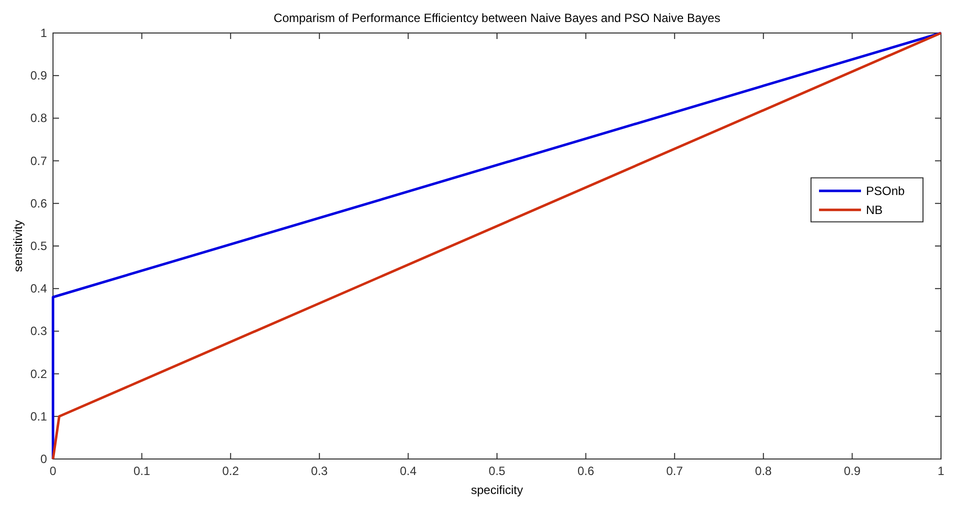 The width and height of the screenshot is (963, 512). Describe the element at coordinates (44, 33) in the screenshot. I see `y-tick-label: 1` at that location.